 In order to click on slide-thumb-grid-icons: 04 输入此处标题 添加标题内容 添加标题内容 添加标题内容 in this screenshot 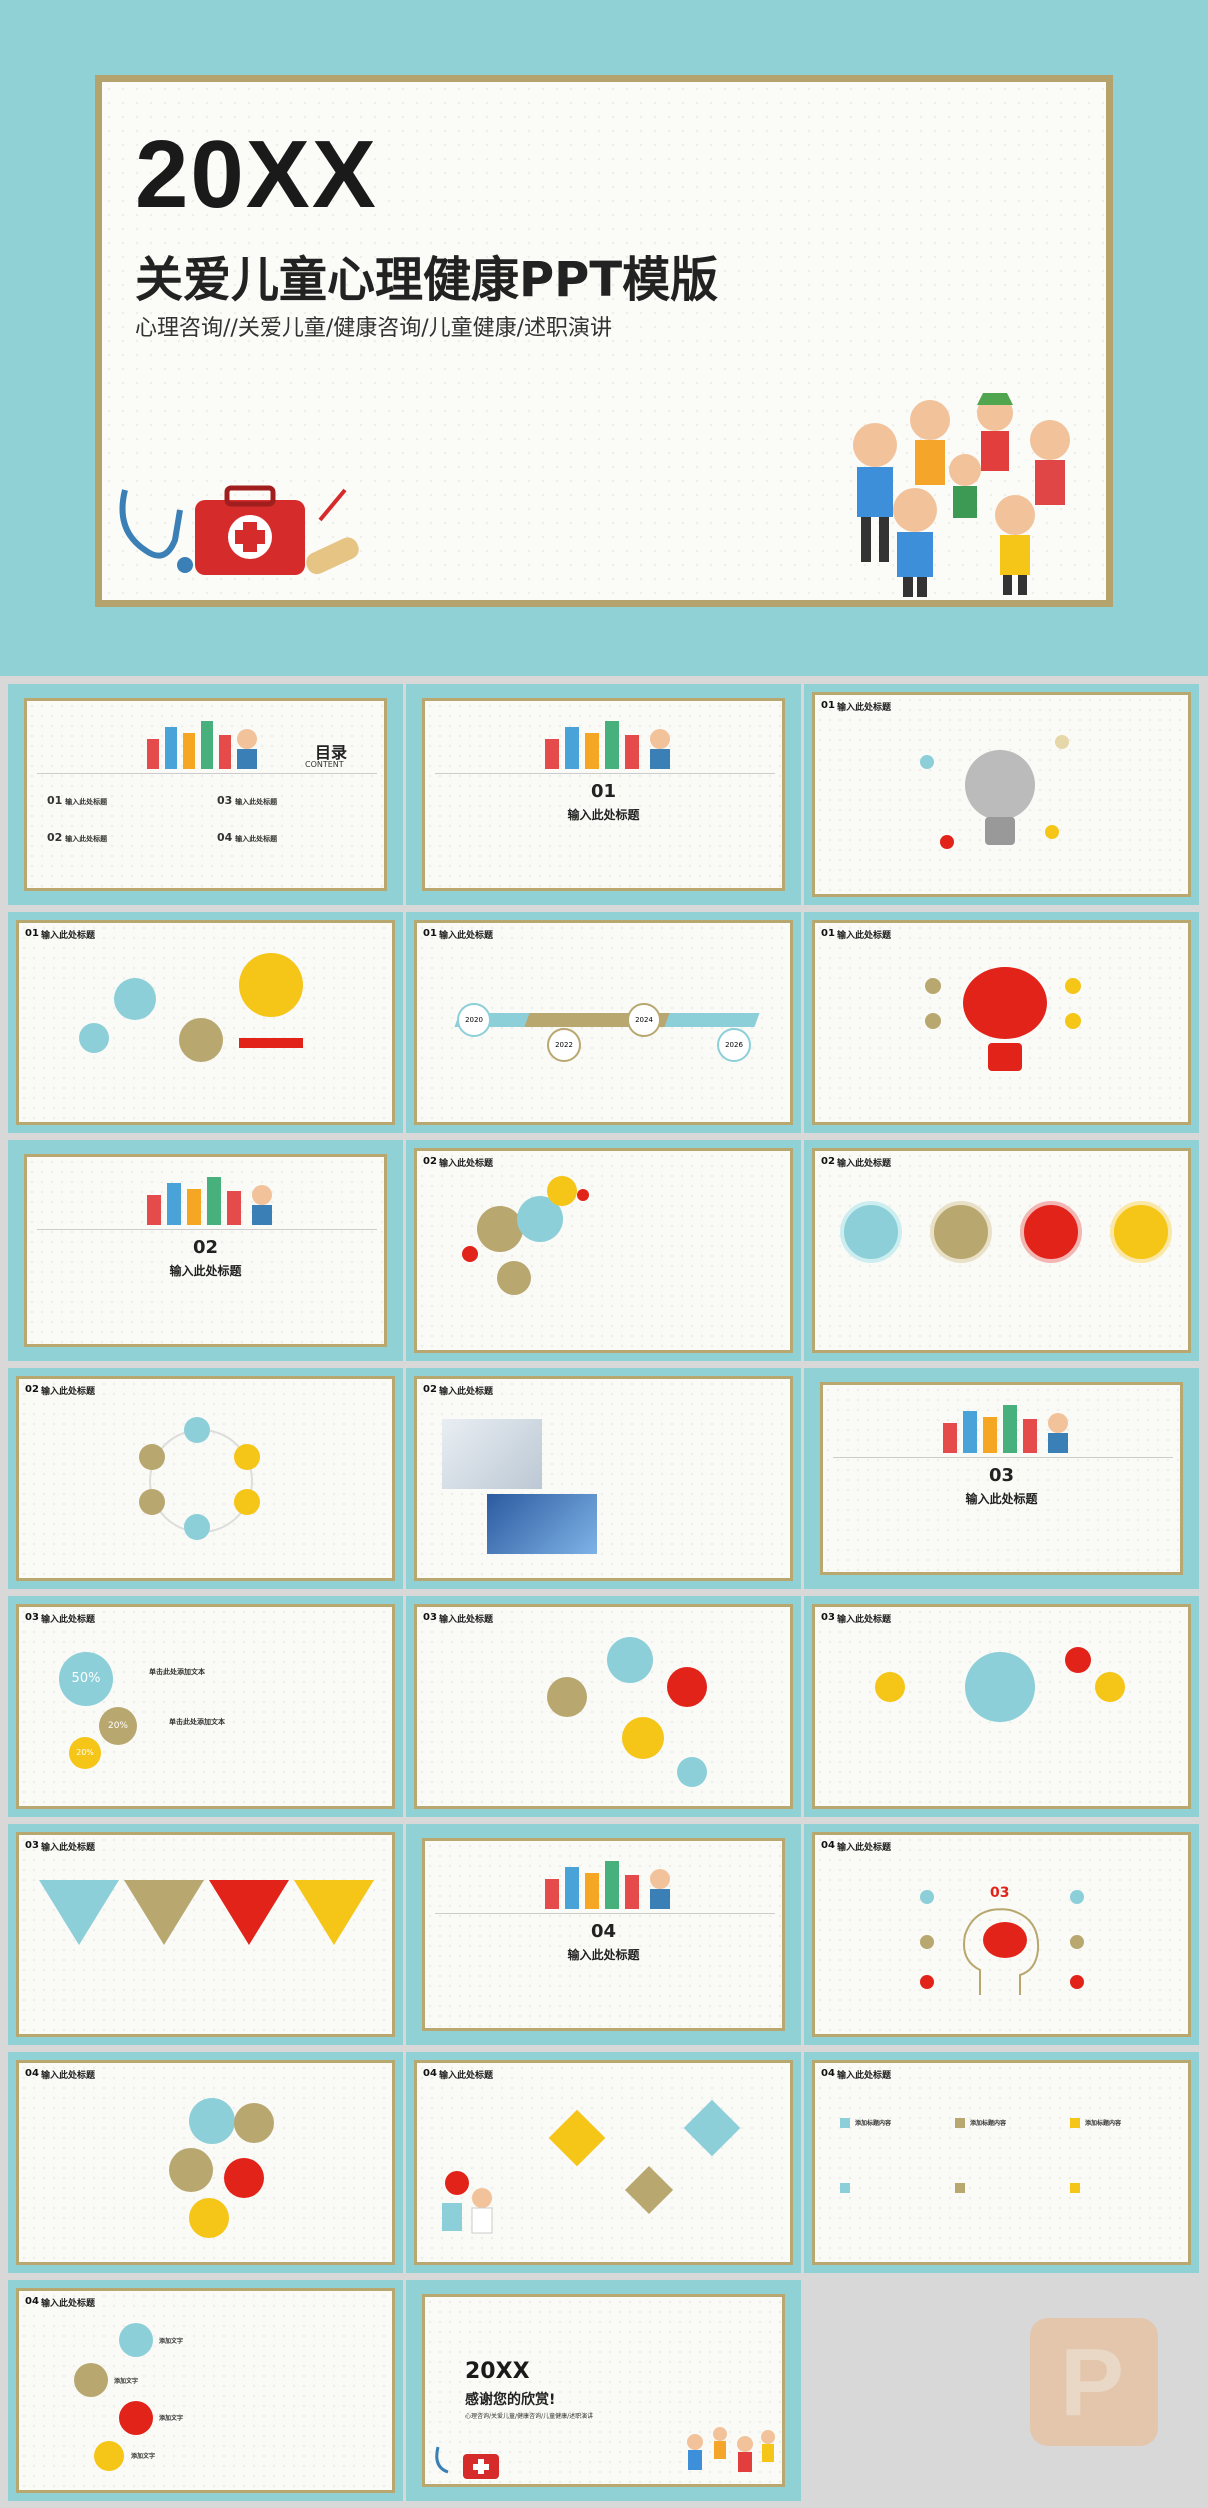, I will do `click(1001, 2162)`.